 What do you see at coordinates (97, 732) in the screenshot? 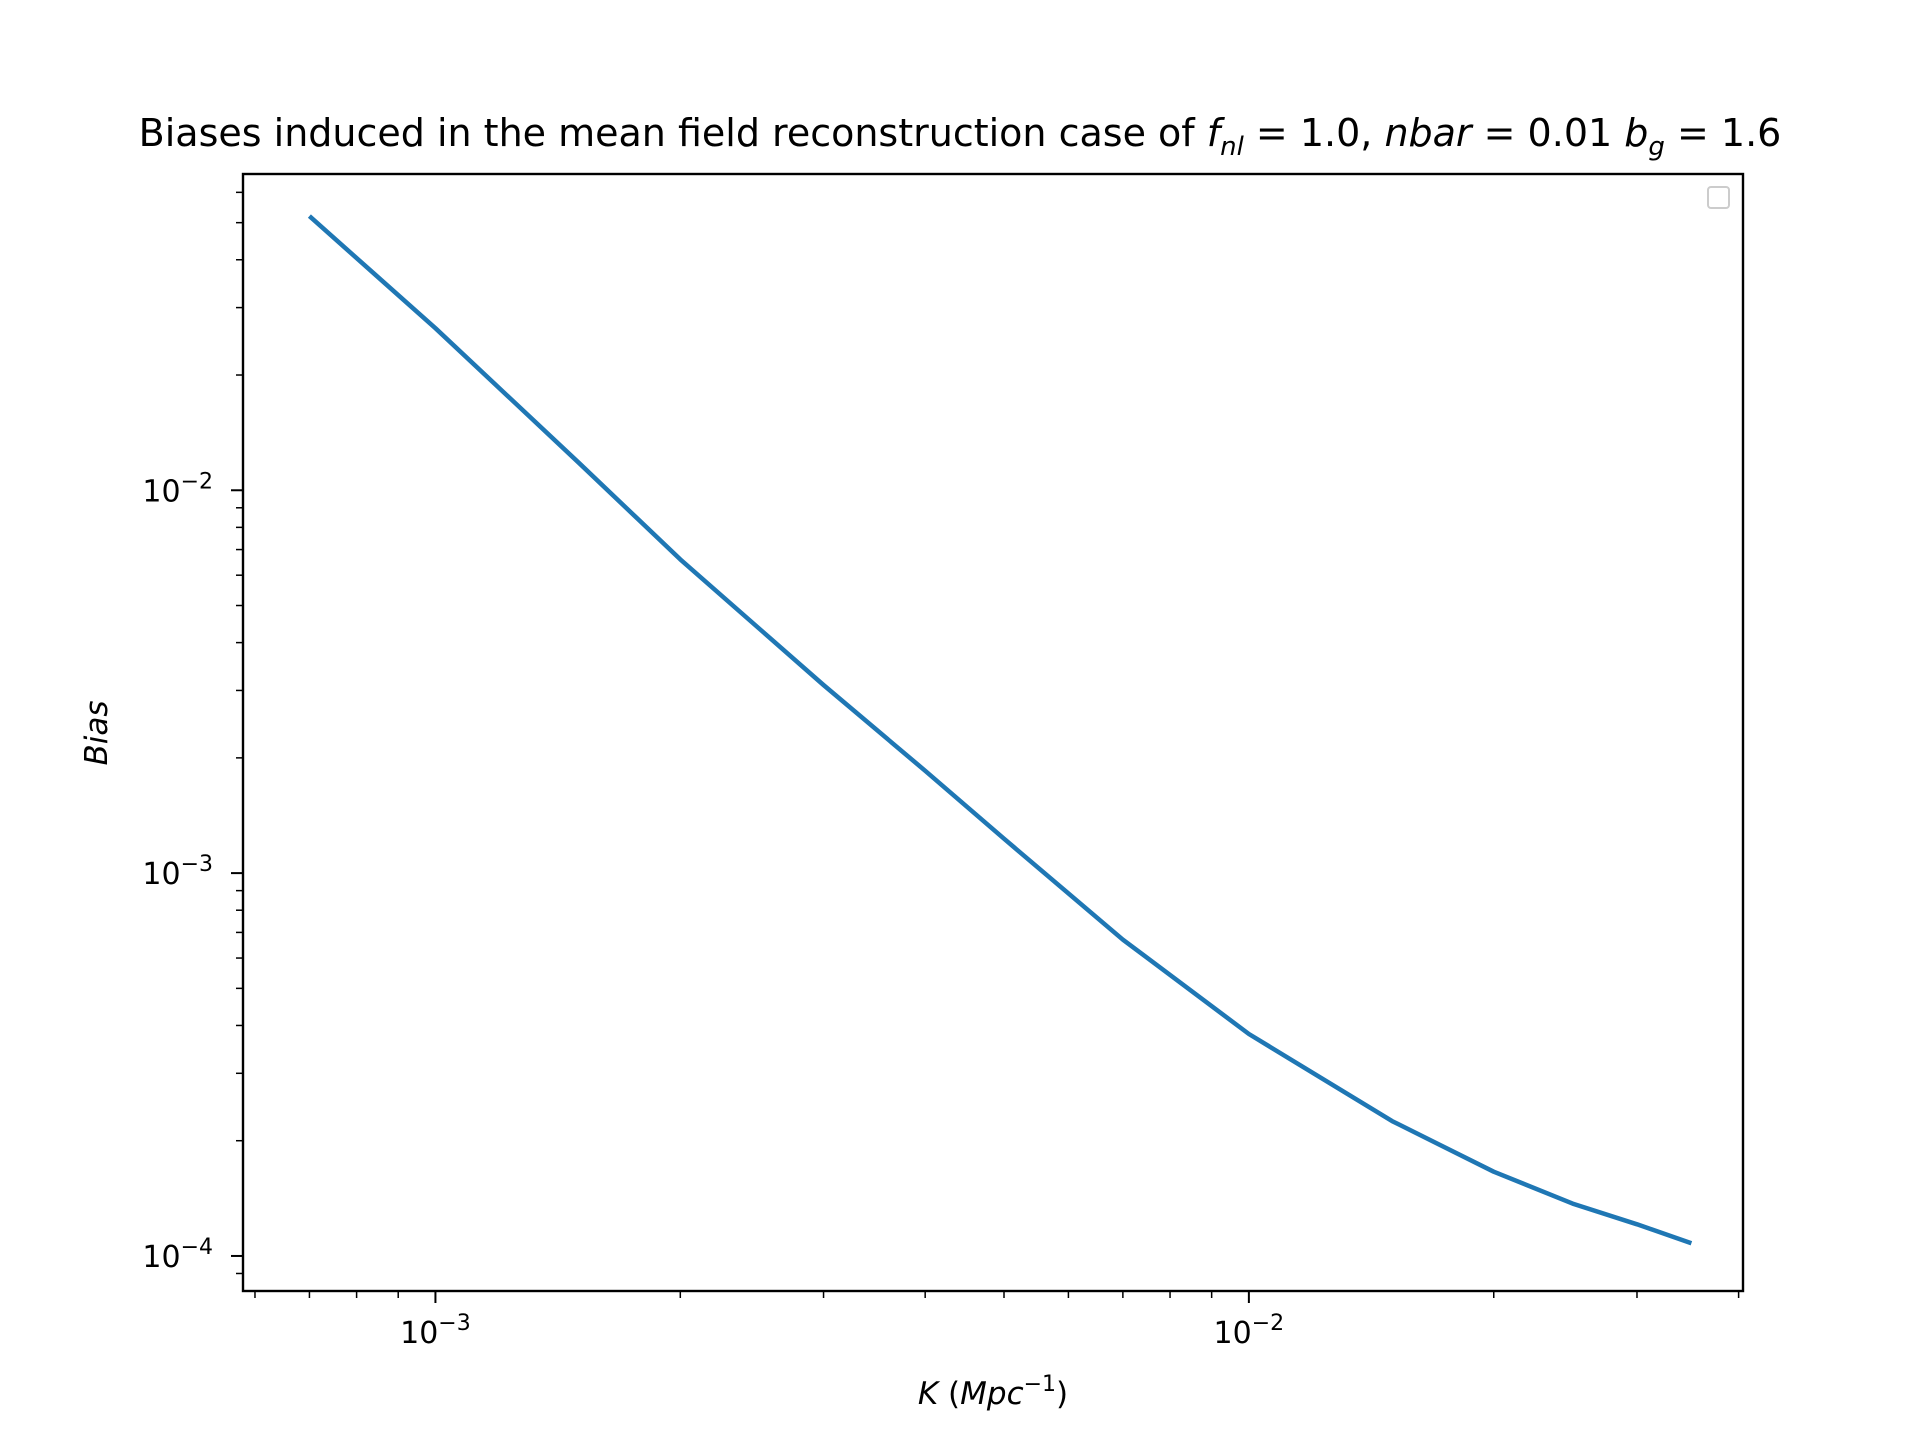
I see `y-axis-label: Bias` at bounding box center [97, 732].